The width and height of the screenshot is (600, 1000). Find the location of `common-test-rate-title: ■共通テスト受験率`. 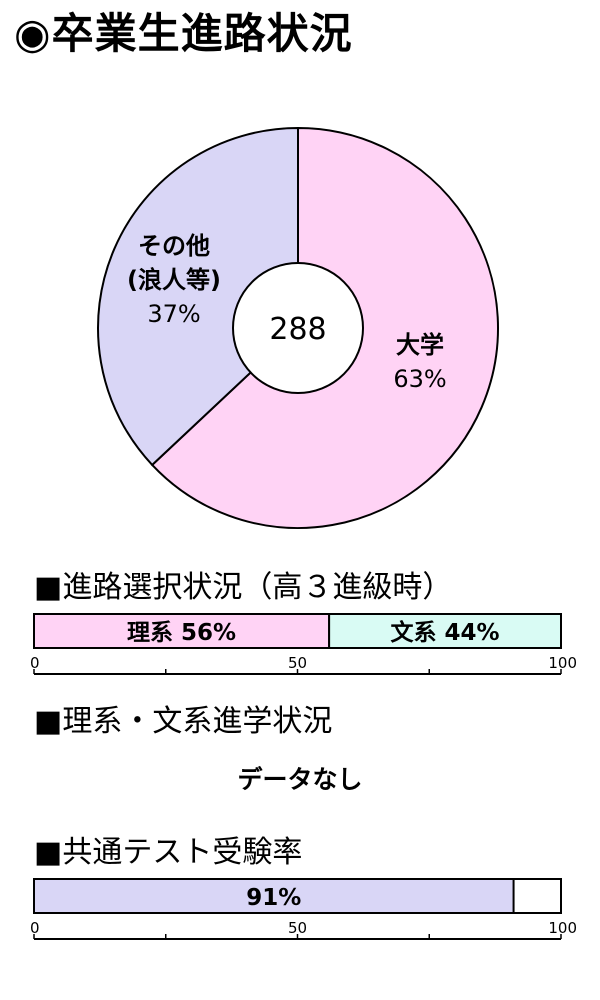

common-test-rate-title: ■共通テスト受験率 is located at coordinates (168, 852).